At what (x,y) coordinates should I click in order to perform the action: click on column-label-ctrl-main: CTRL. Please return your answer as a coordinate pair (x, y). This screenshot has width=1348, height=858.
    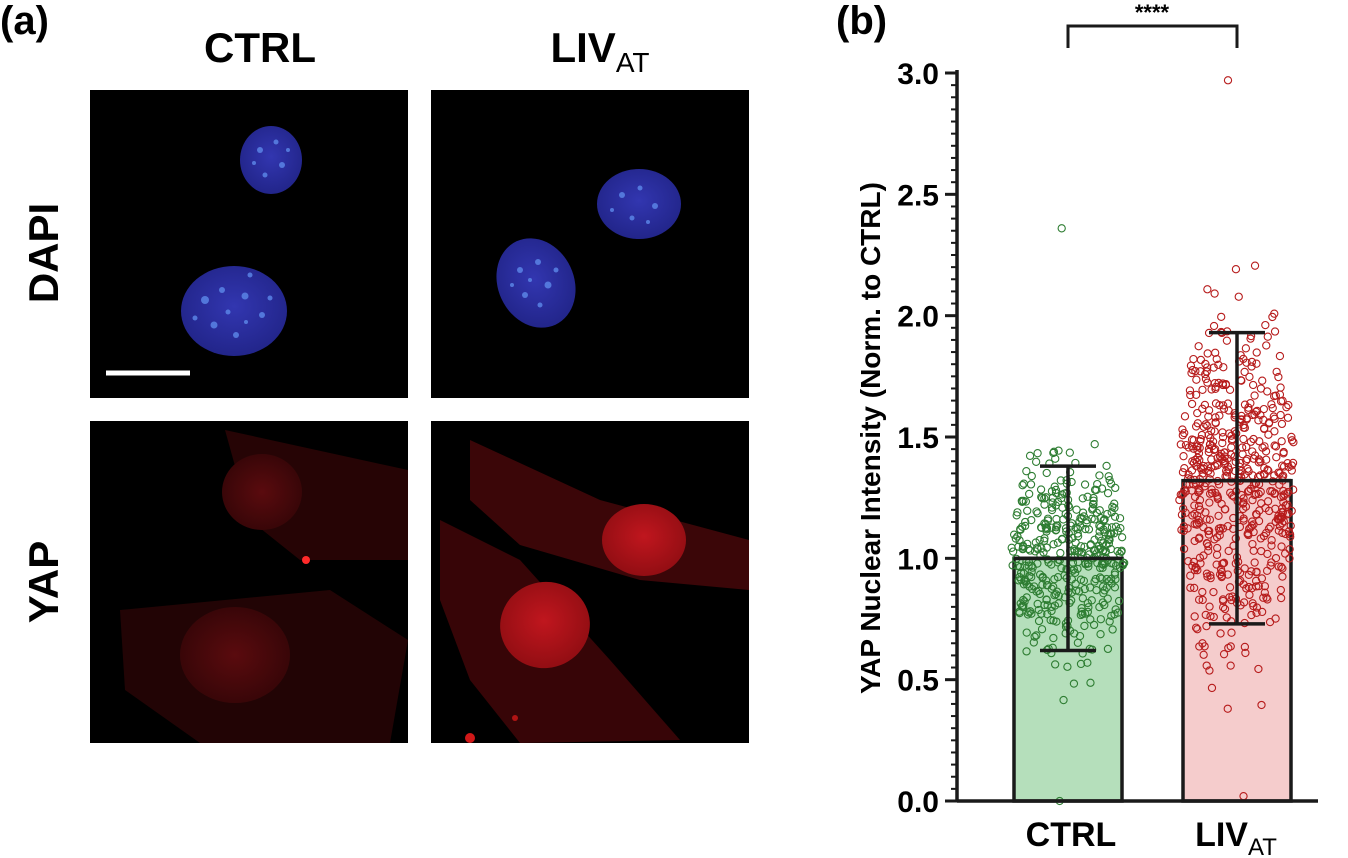
    Looking at the image, I should click on (260, 47).